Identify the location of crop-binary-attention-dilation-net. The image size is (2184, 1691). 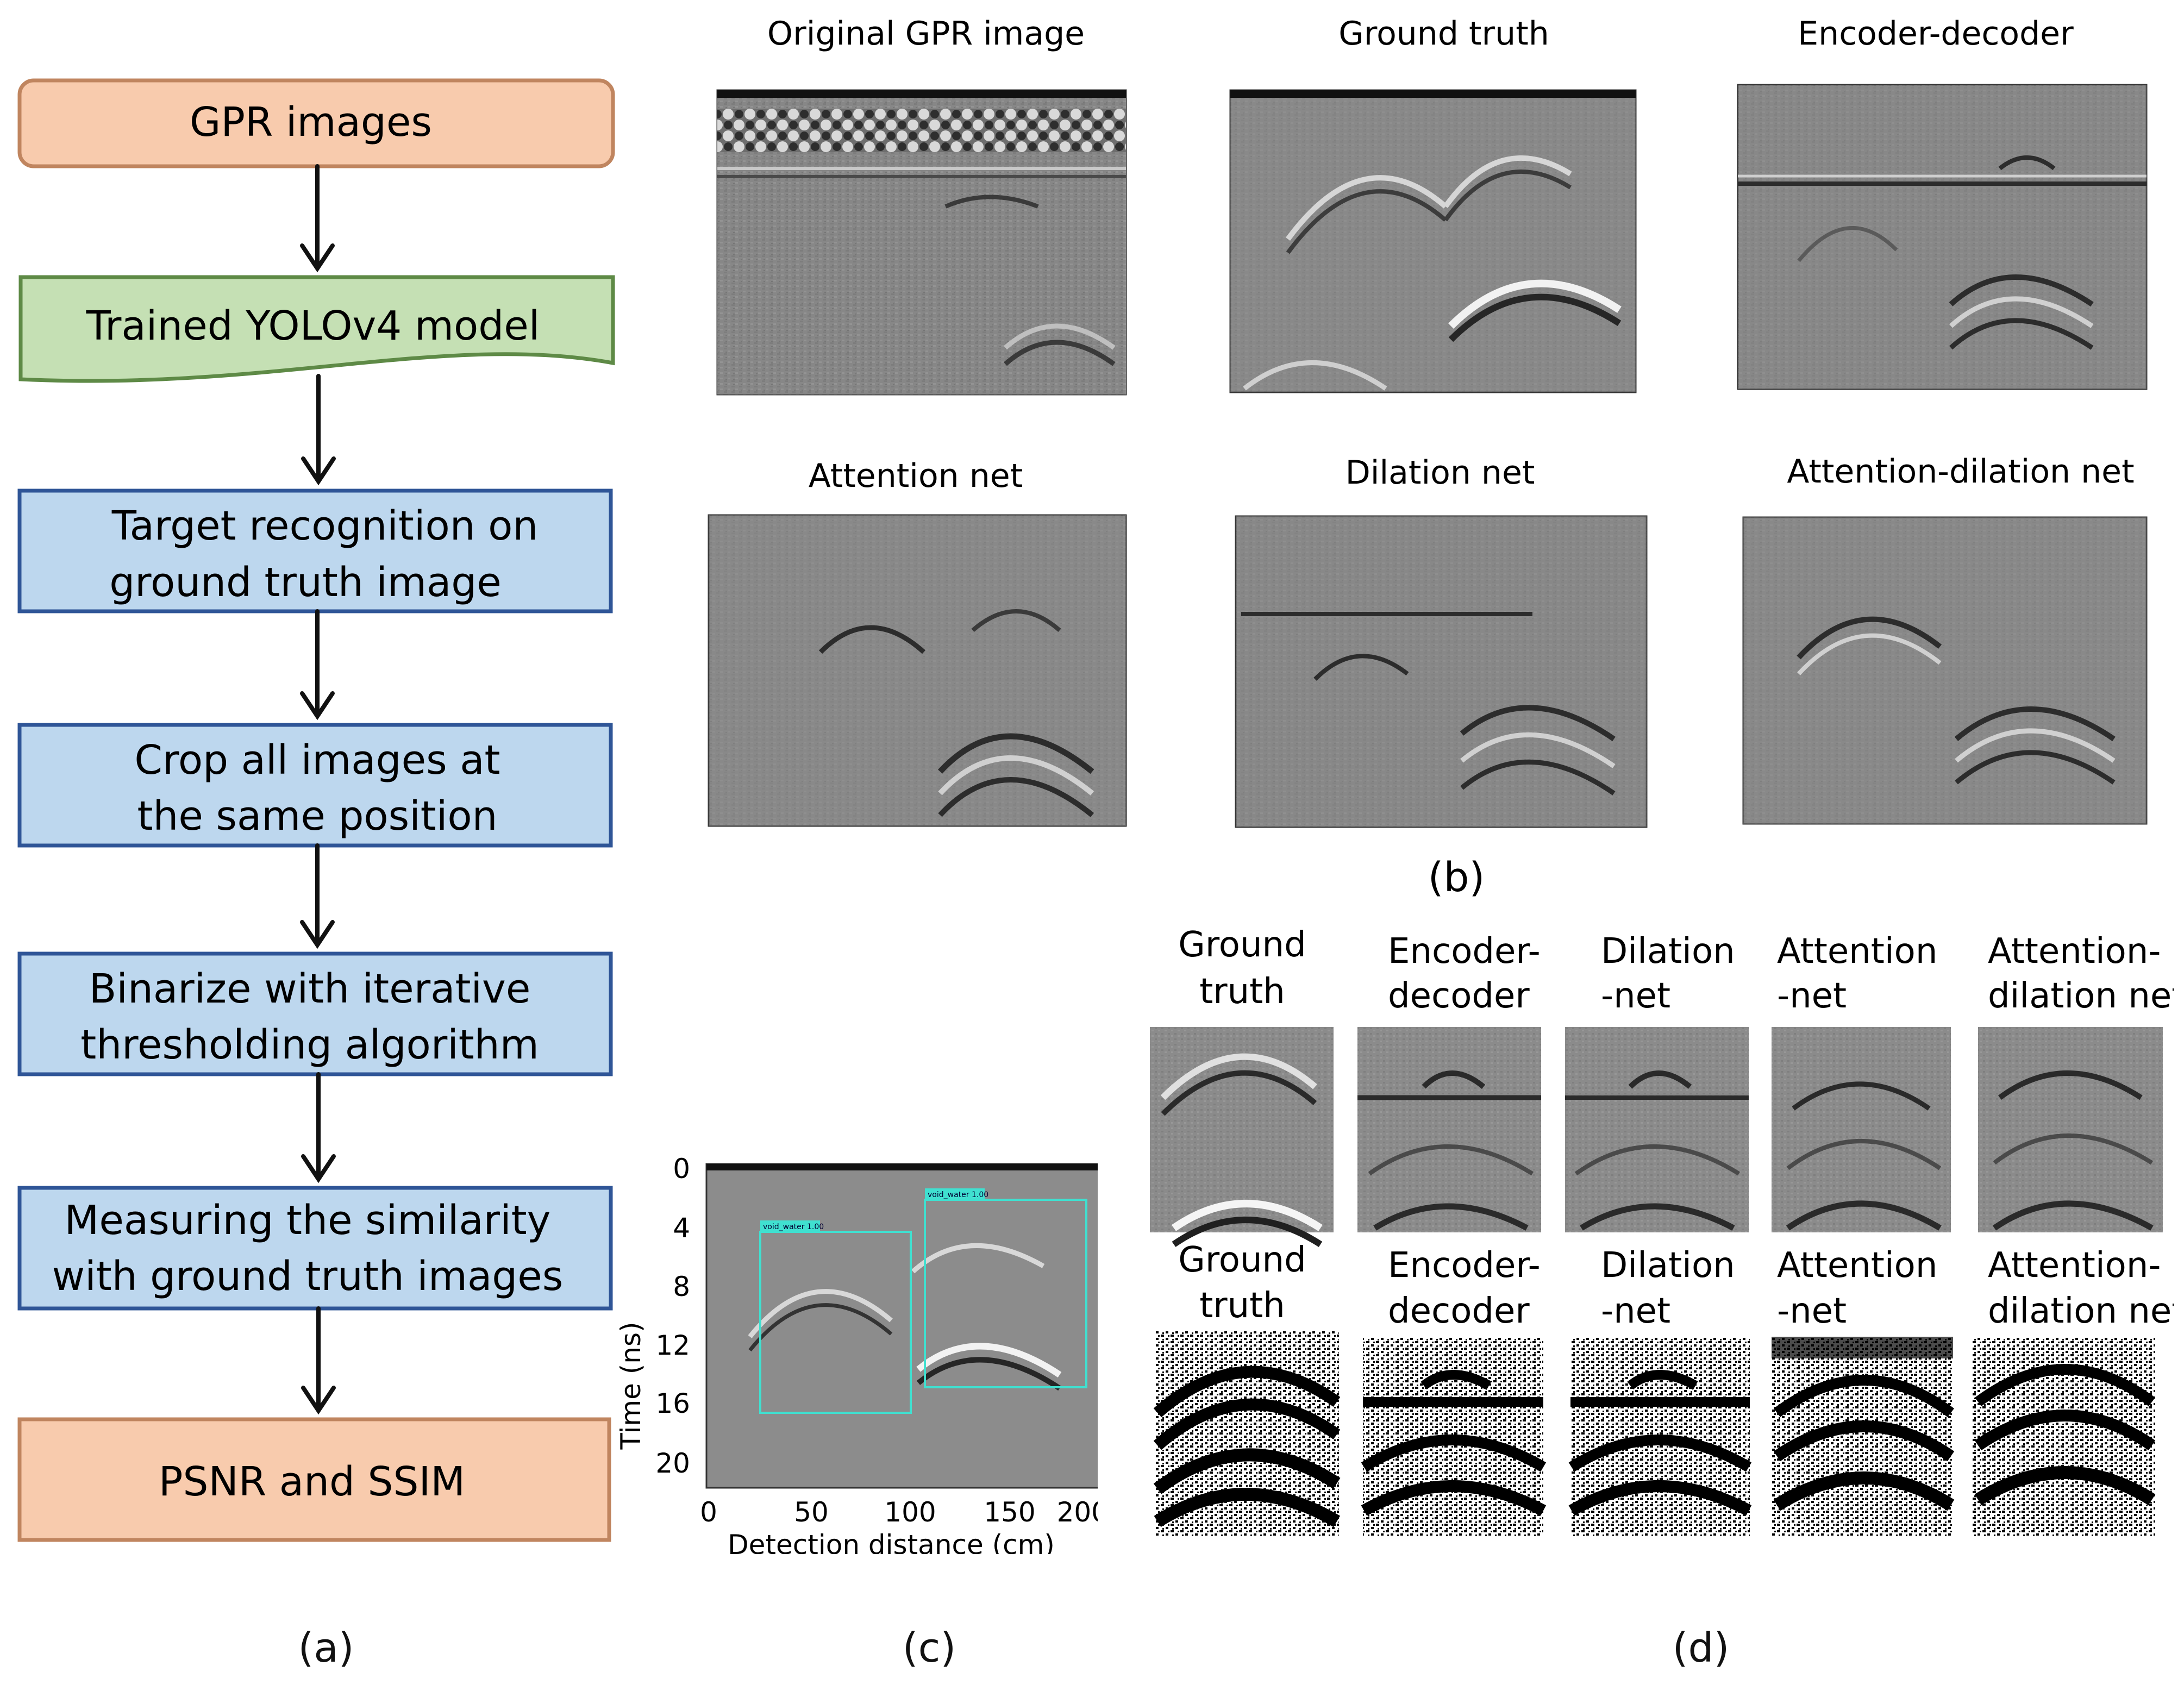
(2064, 1437).